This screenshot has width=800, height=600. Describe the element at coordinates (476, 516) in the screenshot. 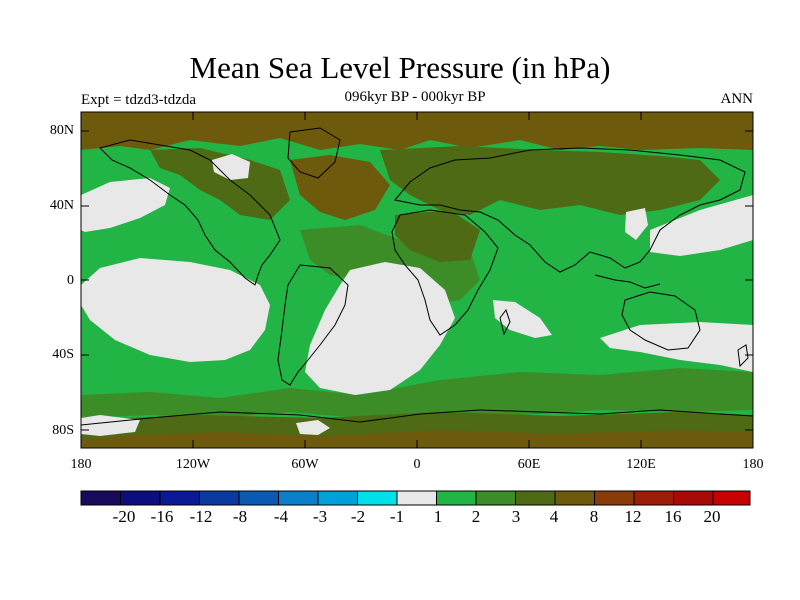

I see `colorbar-label-10: 2` at that location.